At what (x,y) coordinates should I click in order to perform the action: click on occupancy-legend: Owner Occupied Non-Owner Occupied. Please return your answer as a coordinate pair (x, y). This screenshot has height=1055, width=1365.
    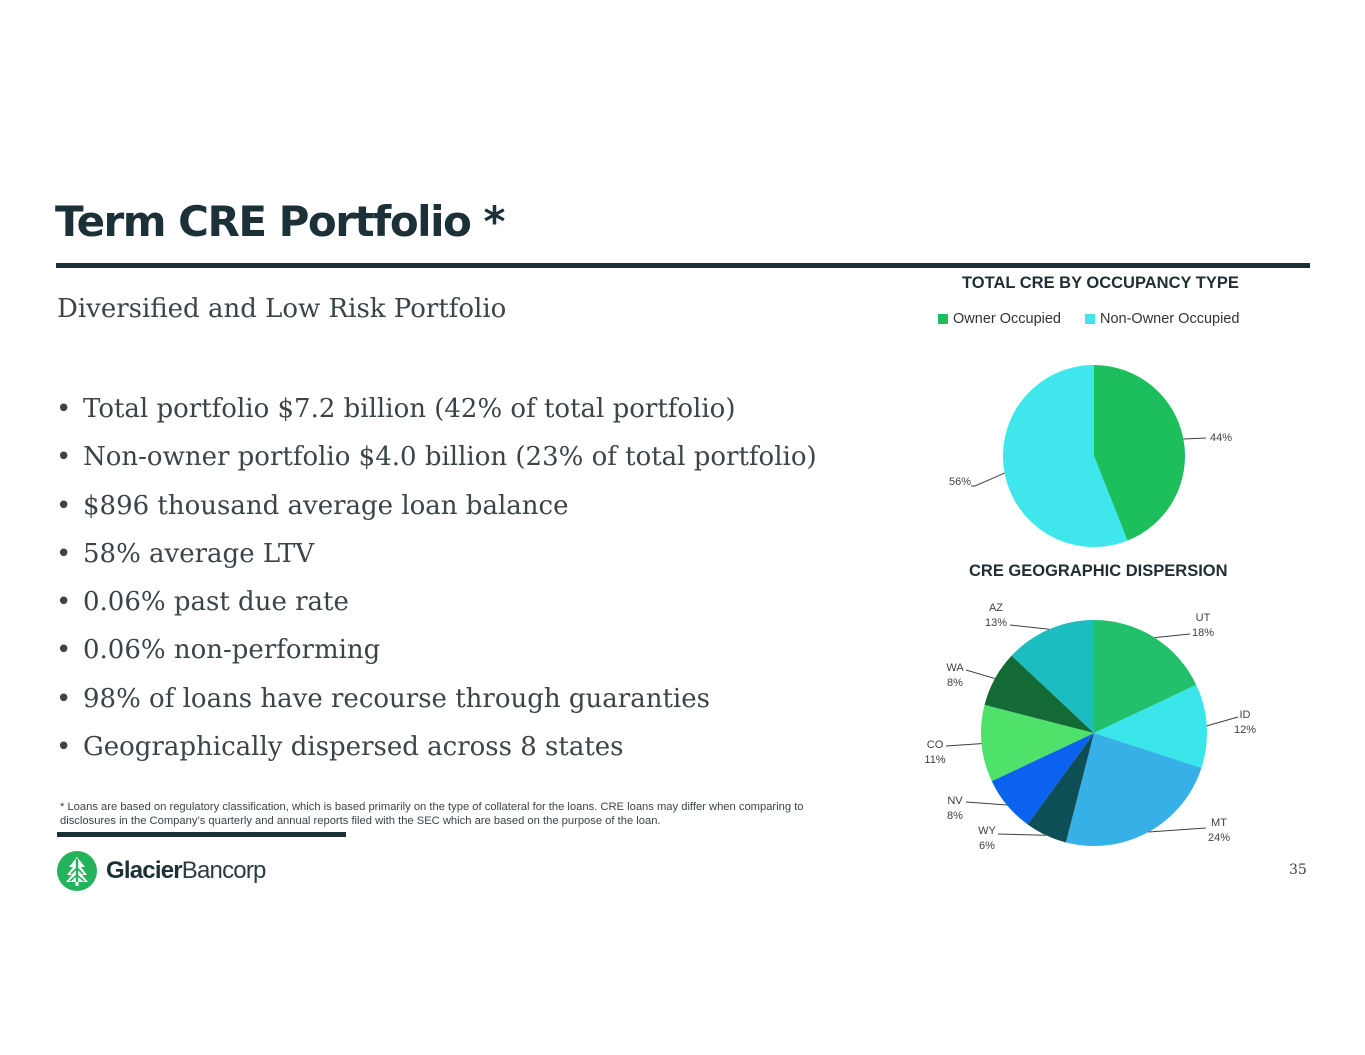
    Looking at the image, I should click on (1100, 319).